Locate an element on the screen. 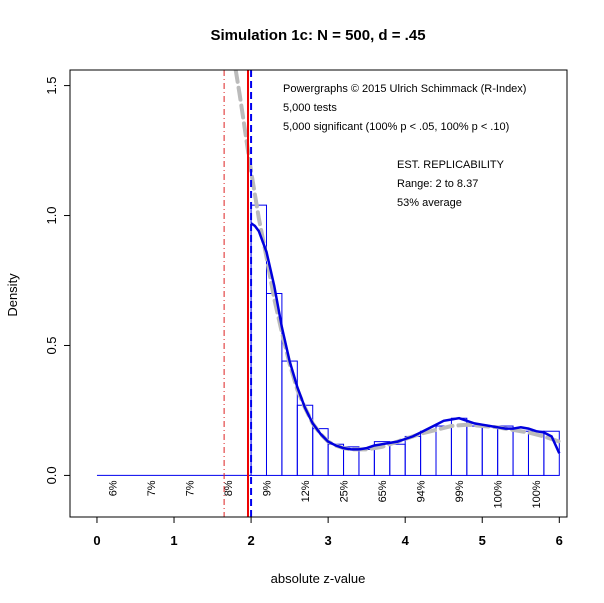  annotation-replicability-title: EST. REPLICABILITY is located at coordinates (451, 165).